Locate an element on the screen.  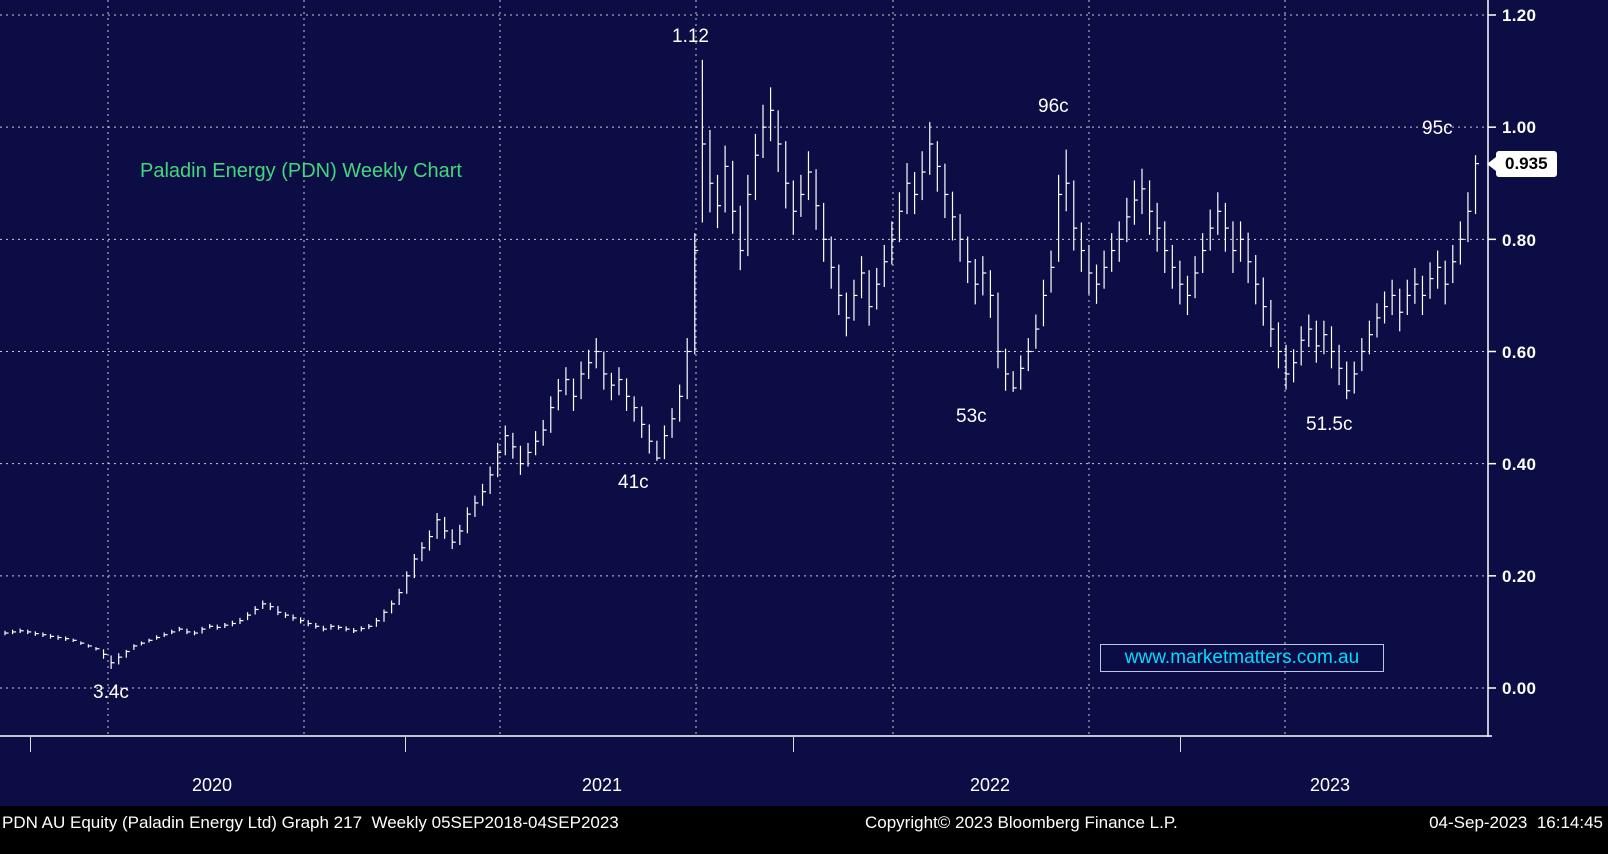
marketmatters-watermark: www.marketmatters.com.au is located at coordinates (1242, 658).